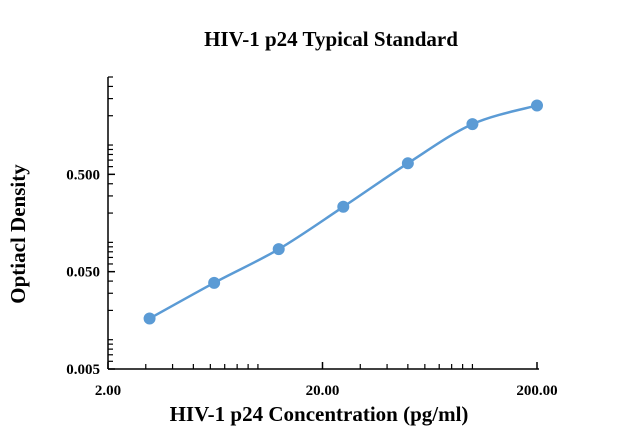  Describe the element at coordinates (90, 227) in the screenshot. I see `y-axis: 0.005 0.050 0.500` at that location.